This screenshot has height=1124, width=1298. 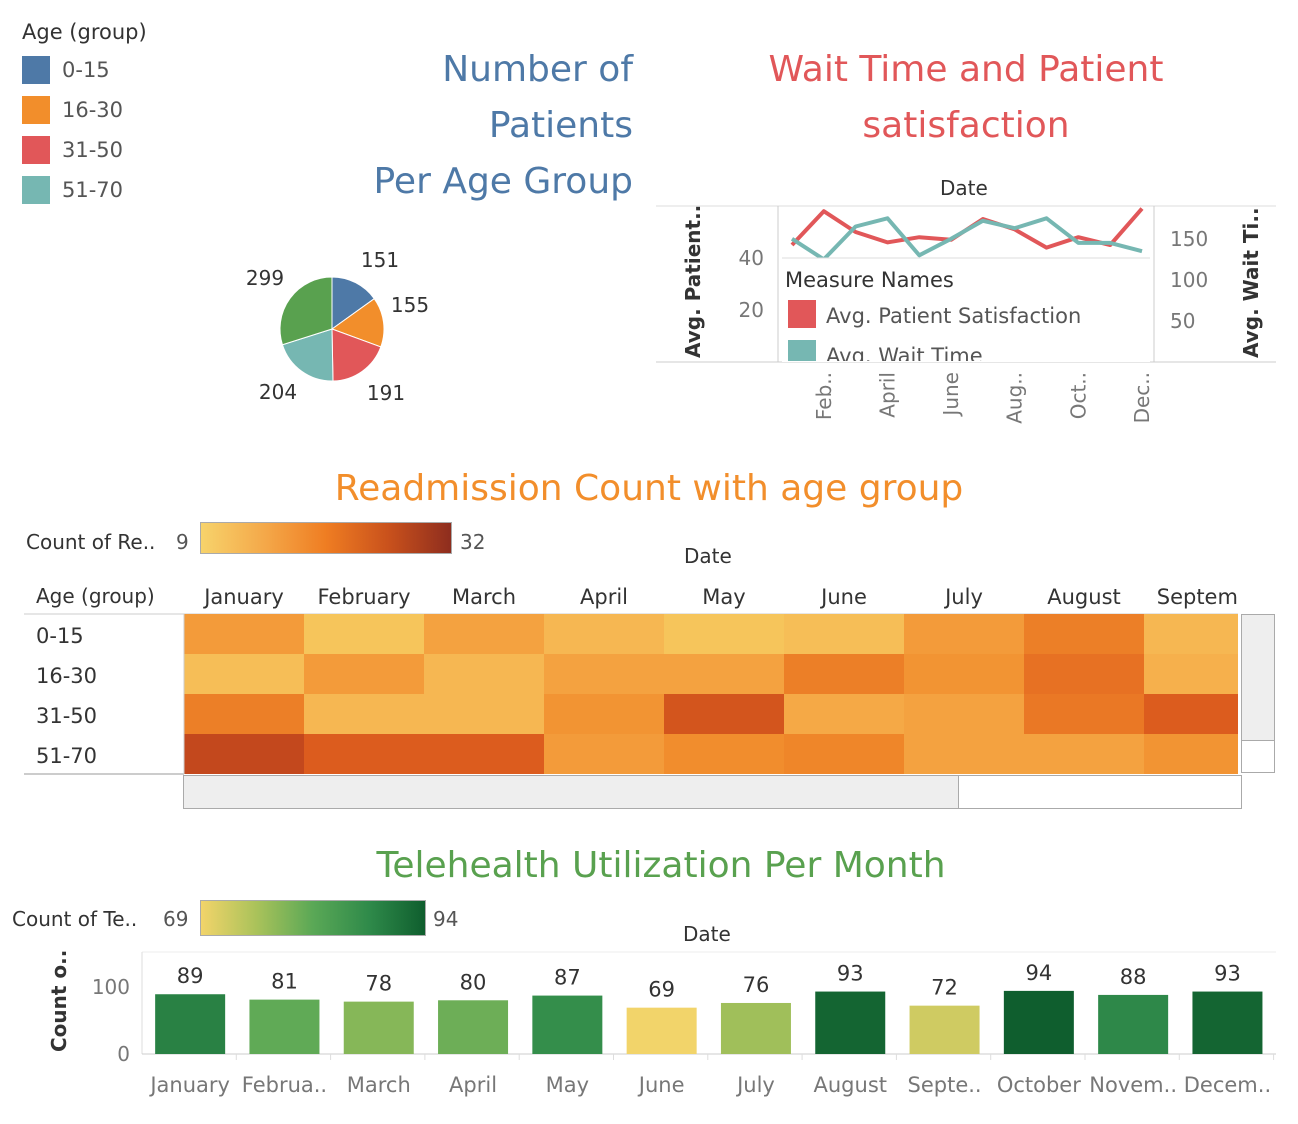 I want to click on x-axis-tick: April, so click(x=473, y=1085).